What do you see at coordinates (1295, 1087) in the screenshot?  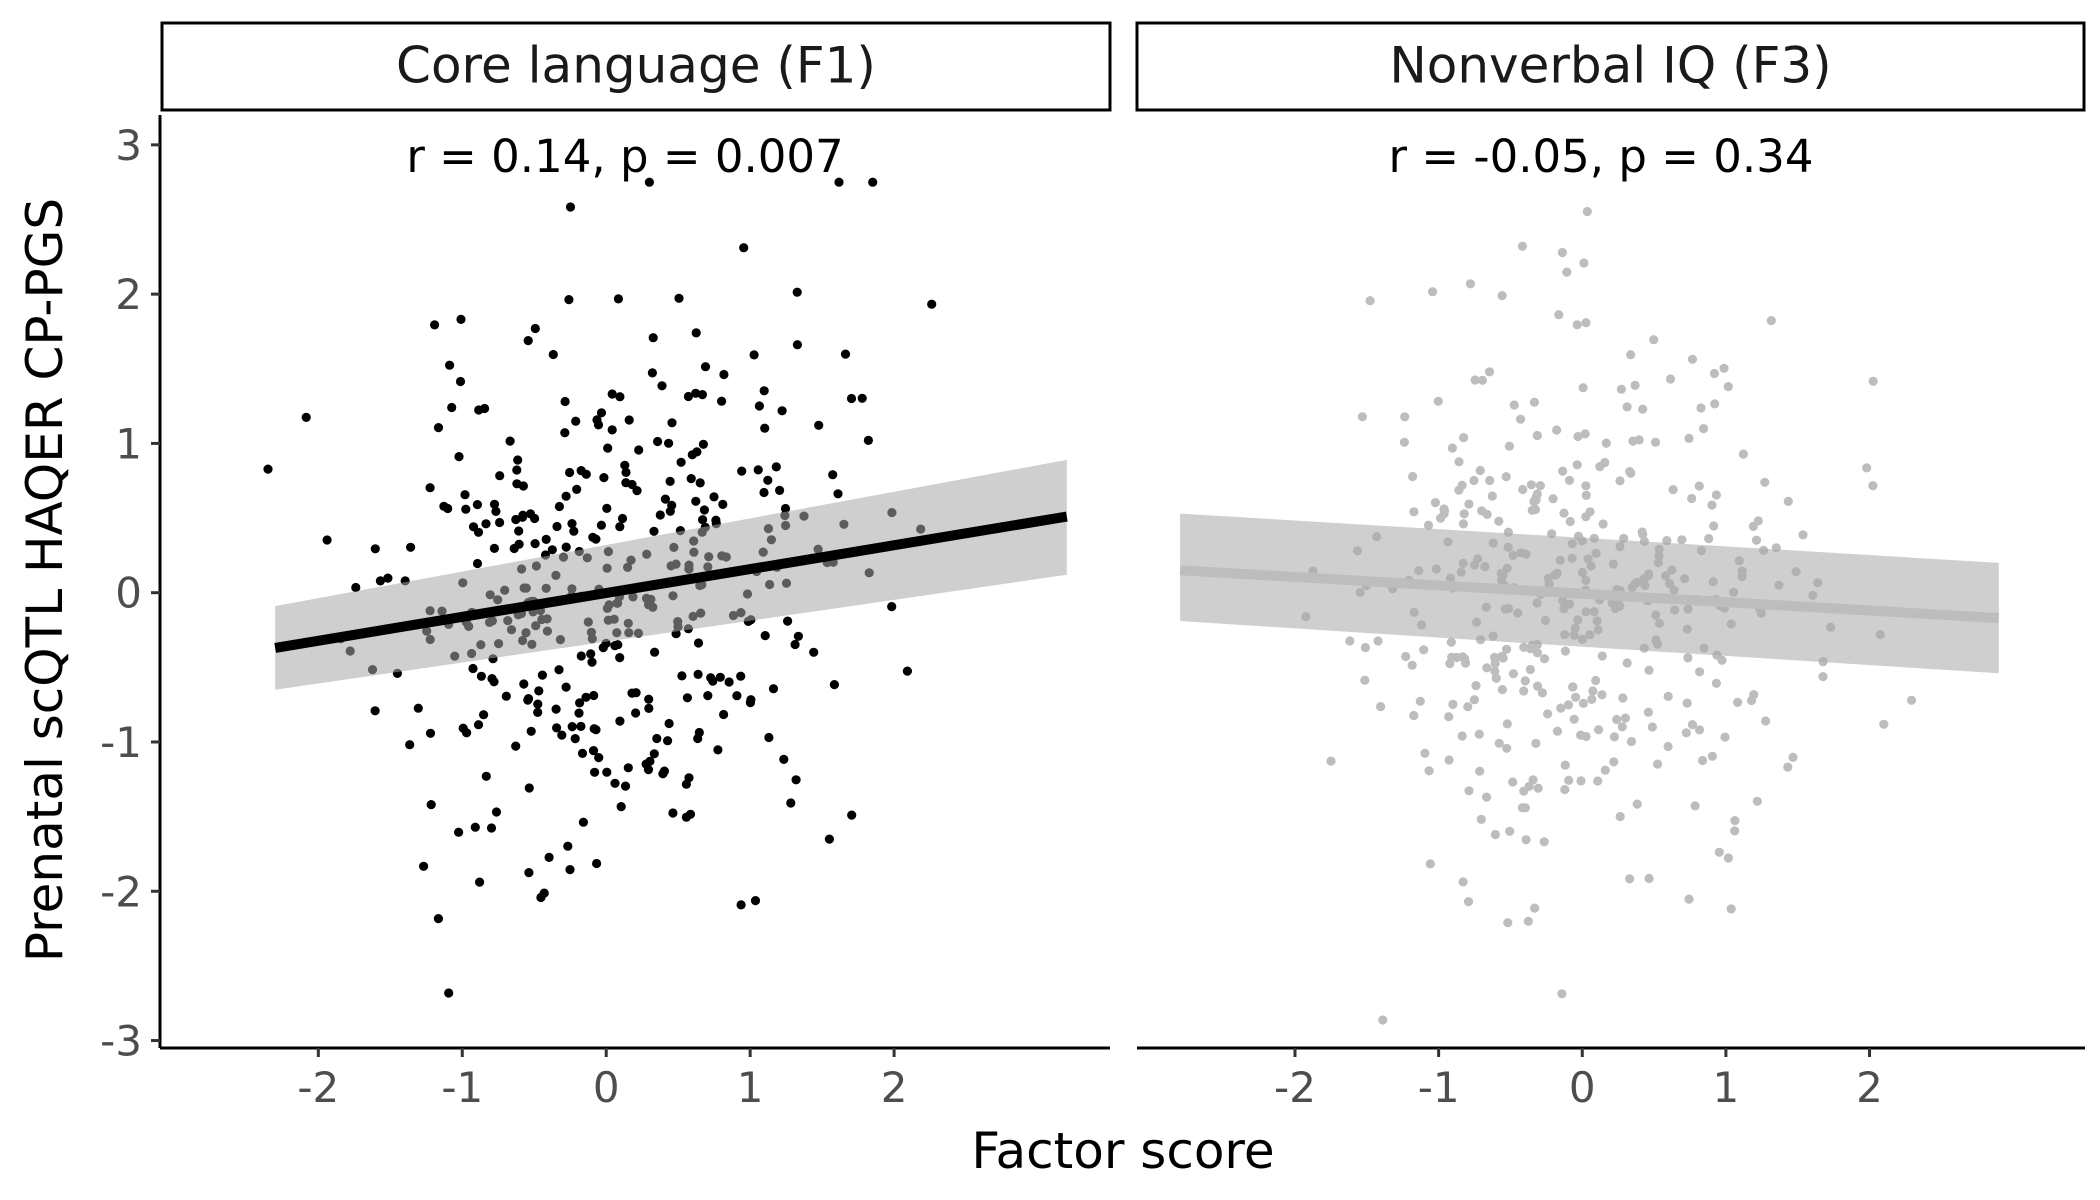 I see `x-tick-label: -2` at bounding box center [1295, 1087].